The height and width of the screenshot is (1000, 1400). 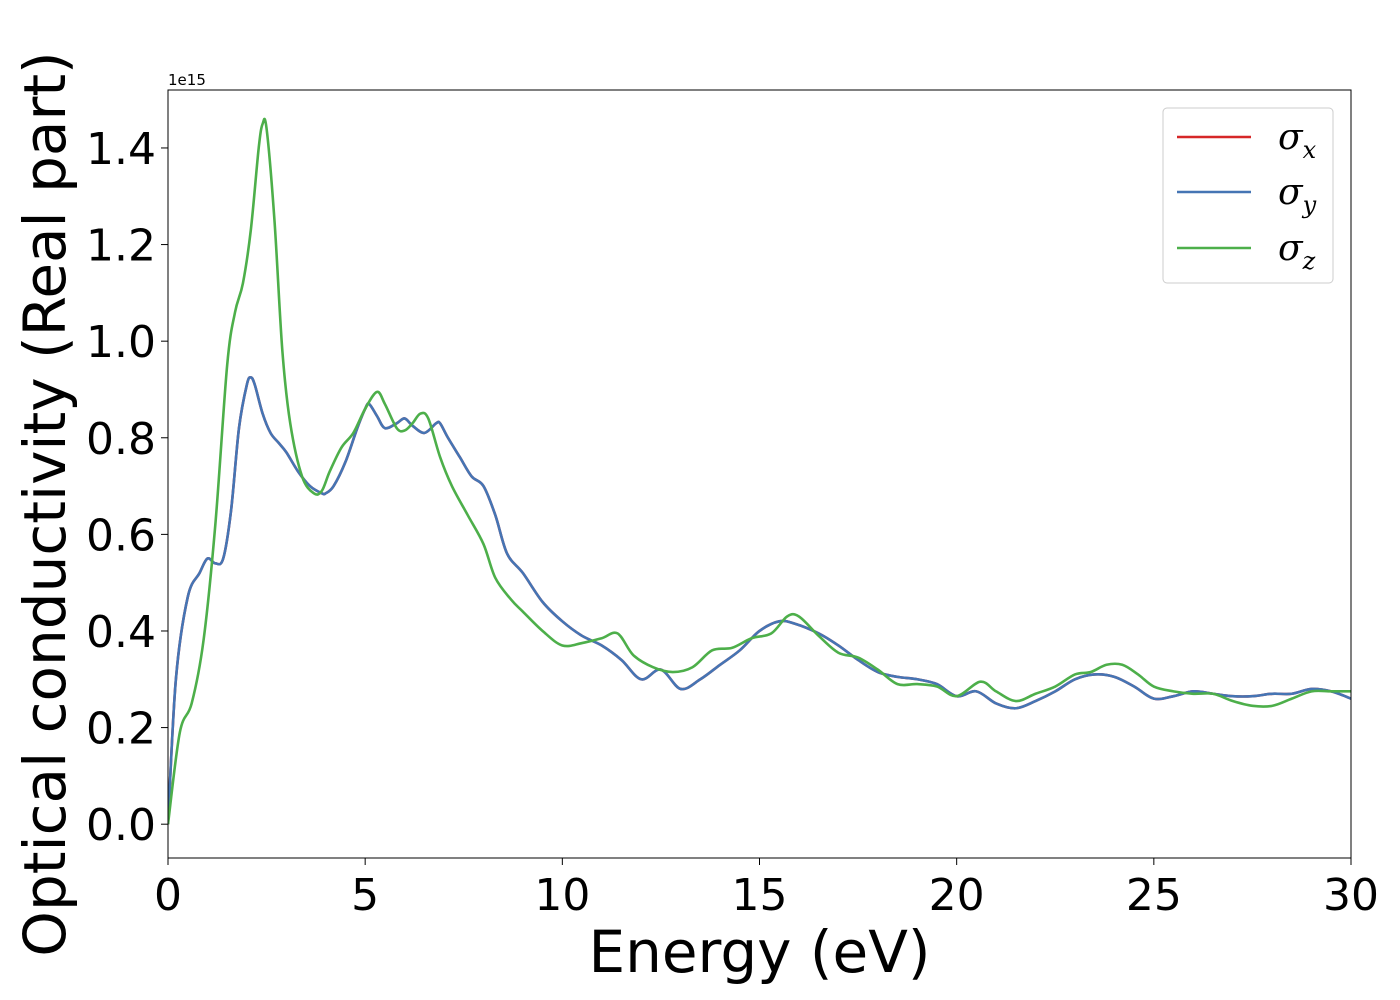 I want to click on x-axis-ticks: 0 5 10 15 20 25 30, so click(x=766, y=889).